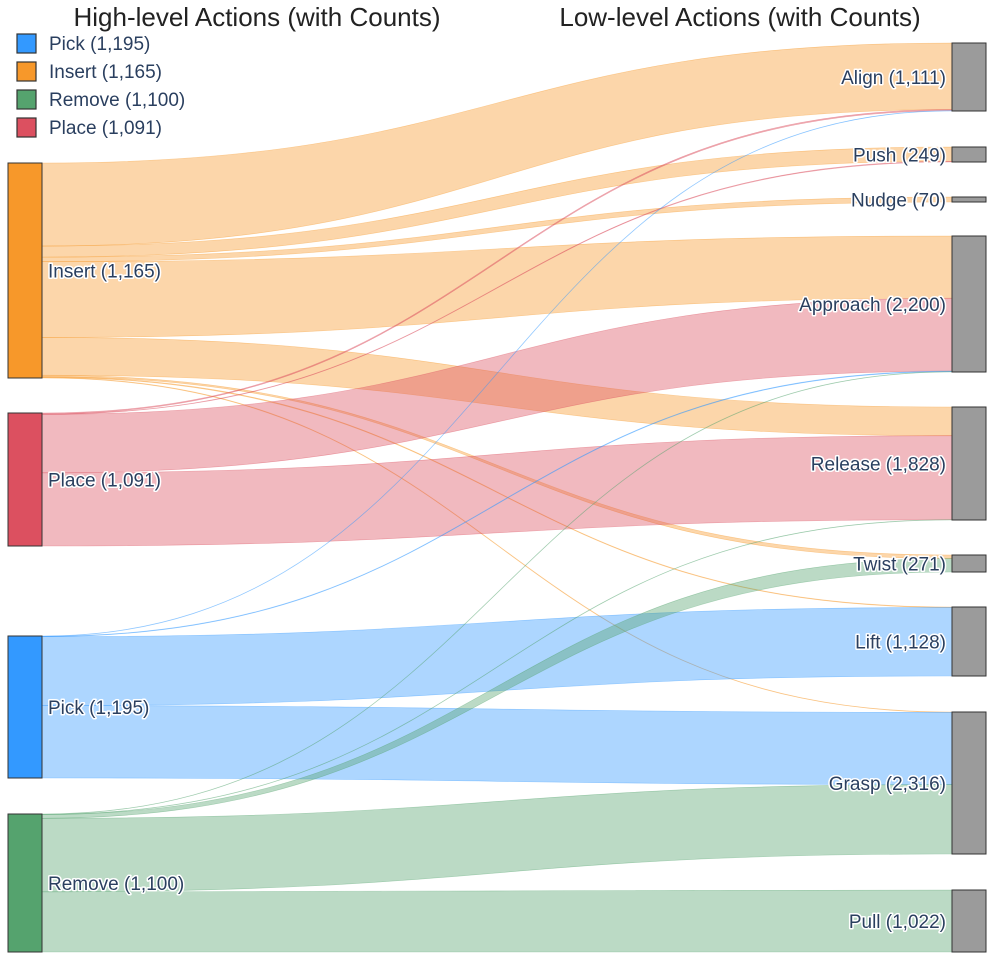 This screenshot has height=957, width=991. I want to click on node-grasp, so click(969, 783).